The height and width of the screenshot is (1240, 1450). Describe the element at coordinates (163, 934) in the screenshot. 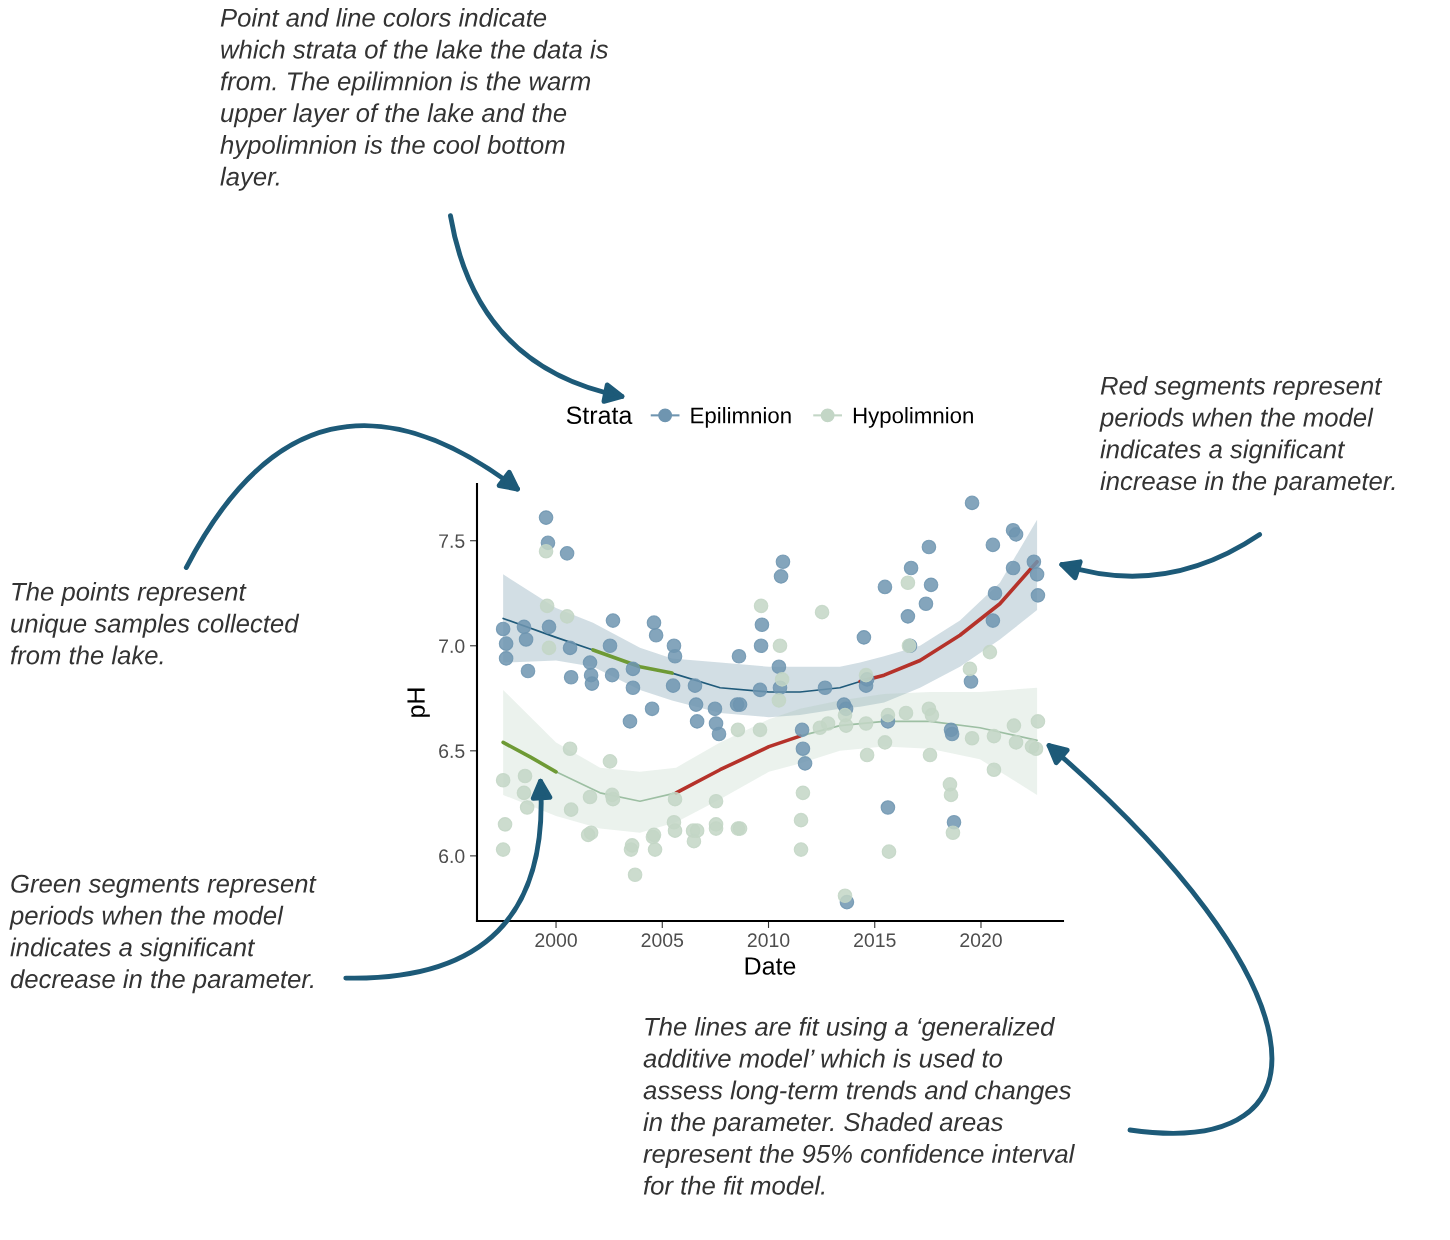

I see `text: Green segments represent periods when the model indicates a significant decrease in the parameter.` at that location.